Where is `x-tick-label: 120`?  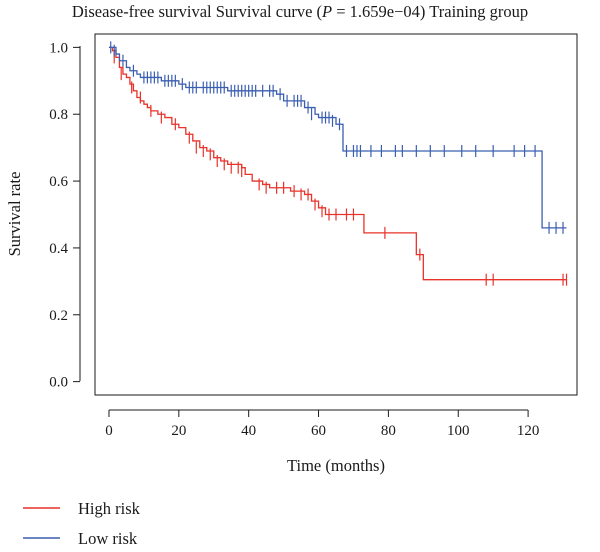 x-tick-label: 120 is located at coordinates (528, 431).